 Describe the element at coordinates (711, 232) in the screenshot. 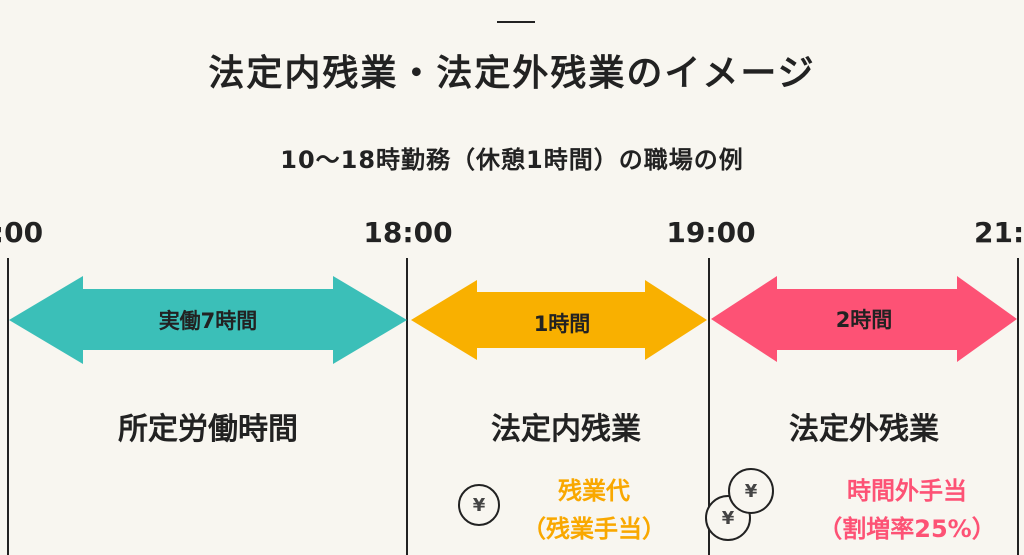

I see `time-label-19: 19:00` at that location.